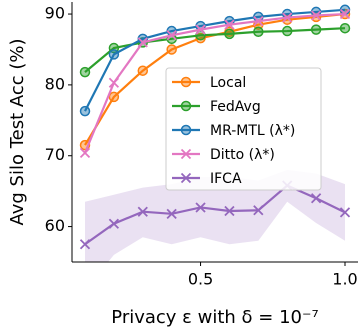 The height and width of the screenshot is (334, 362). What do you see at coordinates (200, 279) in the screenshot?
I see `x-tick-label: 0.5` at bounding box center [200, 279].